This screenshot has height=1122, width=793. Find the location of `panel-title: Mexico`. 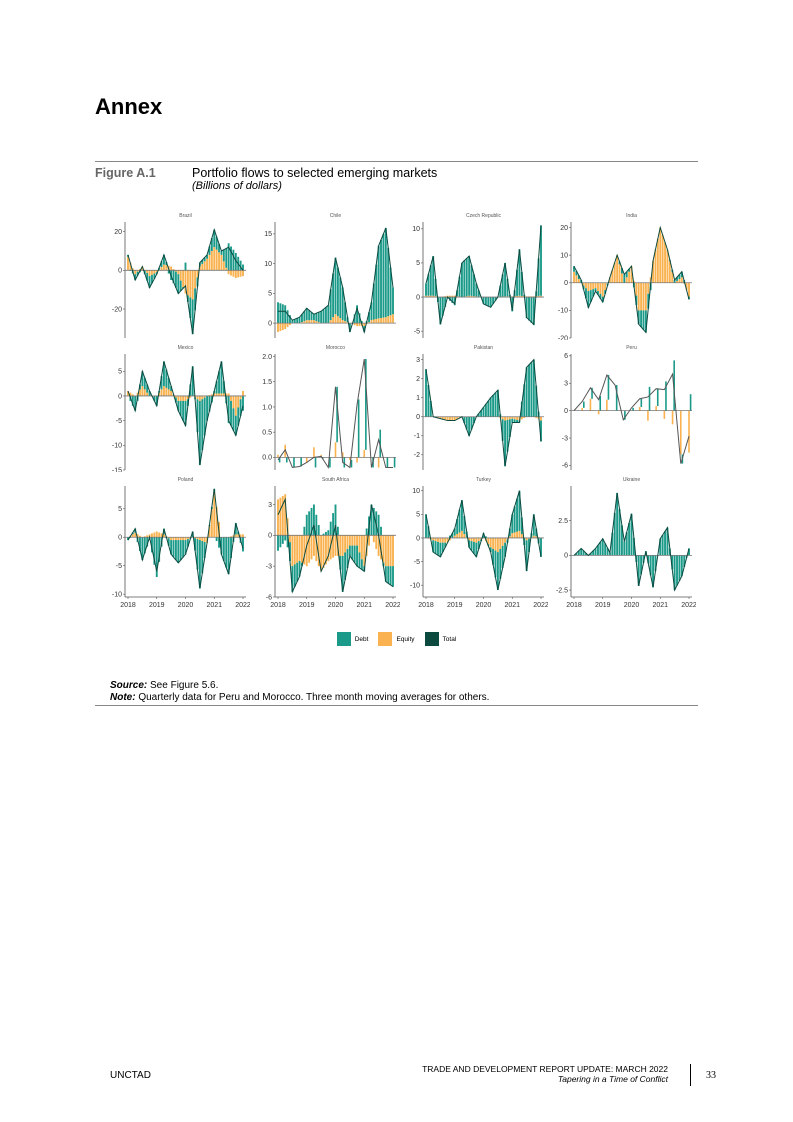

panel-title: Mexico is located at coordinates (186, 348).